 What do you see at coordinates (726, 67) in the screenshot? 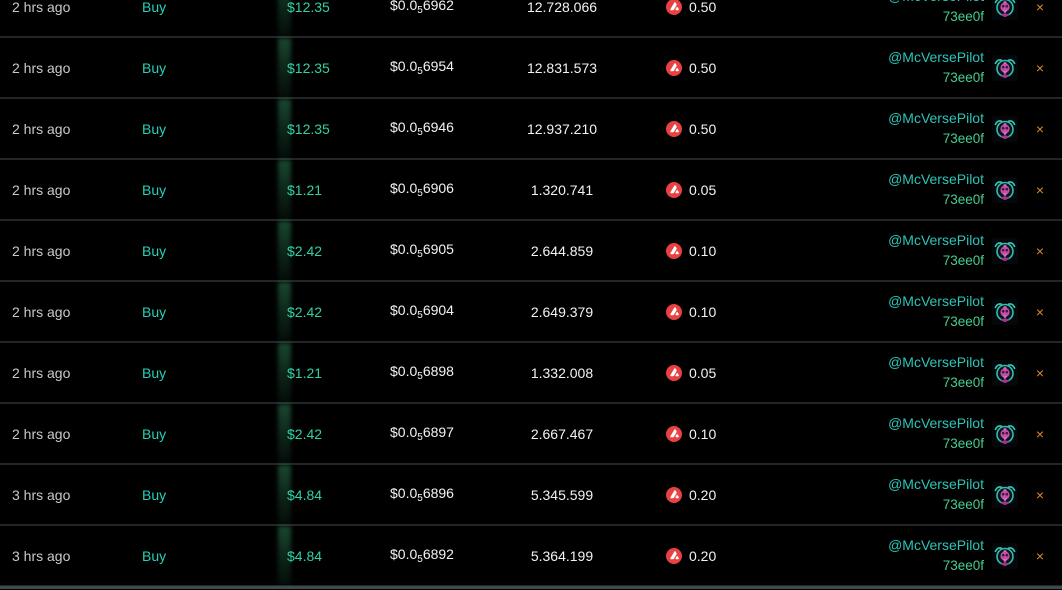
I see `tx-avax-amount: 0.50` at bounding box center [726, 67].